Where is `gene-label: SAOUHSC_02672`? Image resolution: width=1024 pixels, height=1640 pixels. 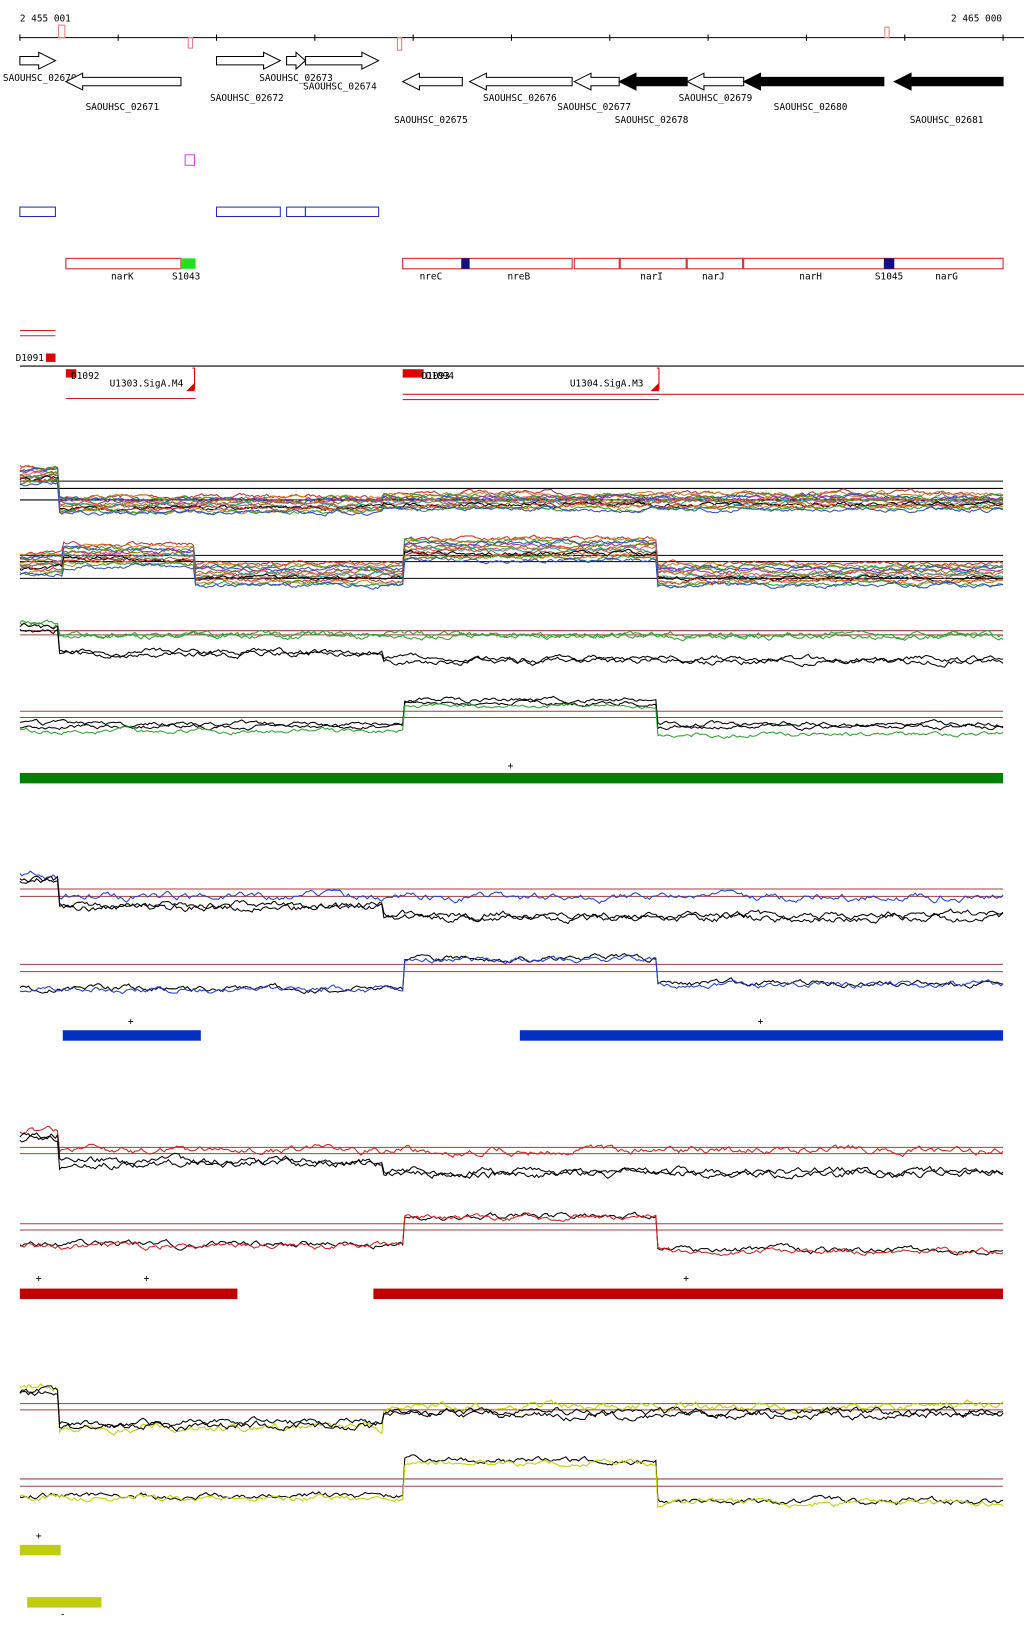
gene-label: SAOUHSC_02672 is located at coordinates (247, 98).